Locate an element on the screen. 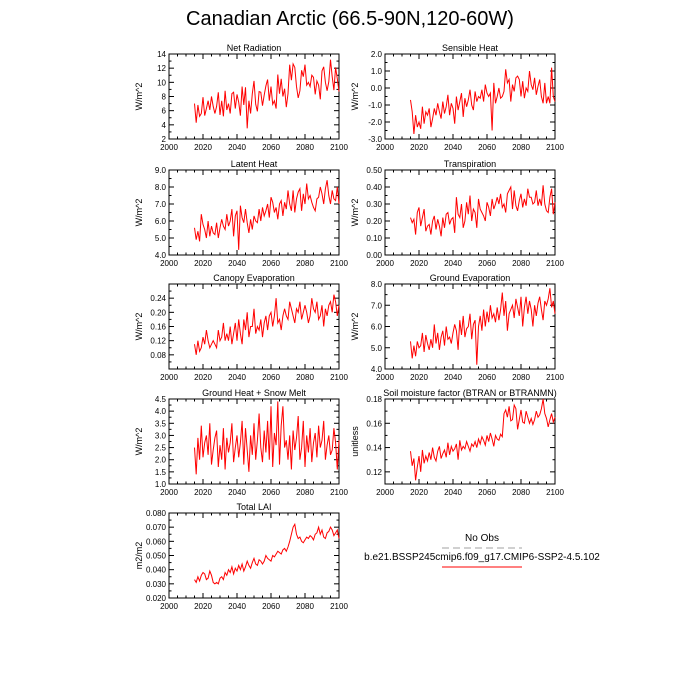 The image size is (700, 700). y-tick-label: 0.080 is located at coordinates (156, 513).